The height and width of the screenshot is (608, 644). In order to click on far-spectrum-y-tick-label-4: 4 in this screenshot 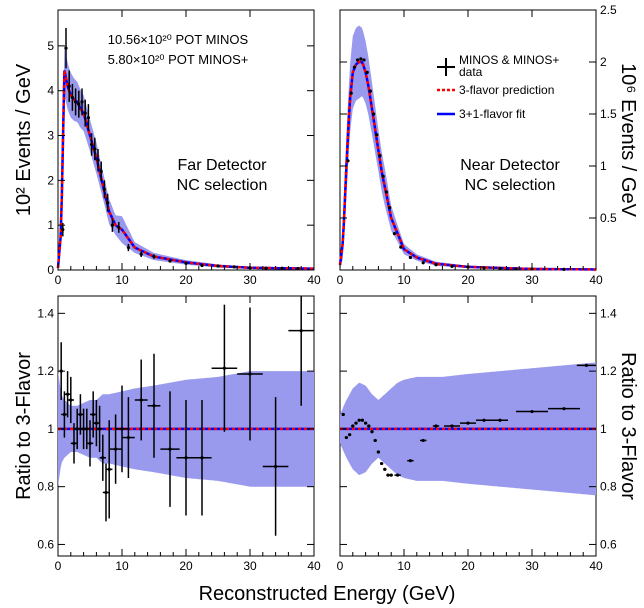, I will do `click(50, 91)`.